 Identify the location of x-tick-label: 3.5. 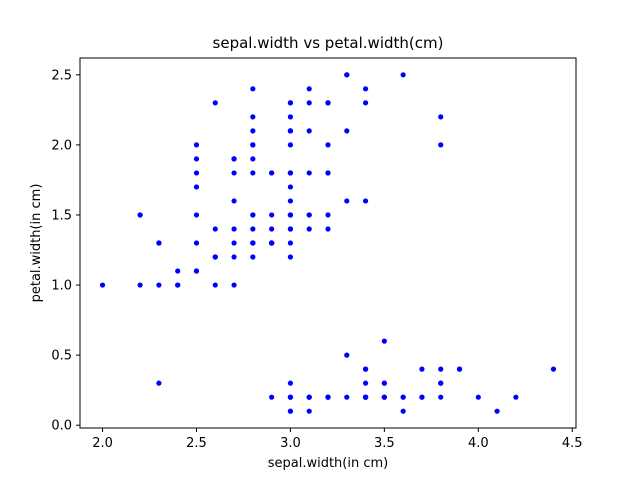
(384, 443).